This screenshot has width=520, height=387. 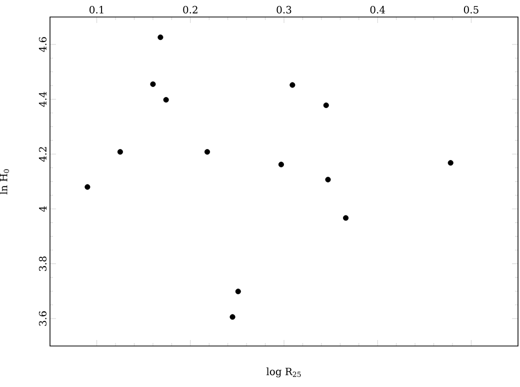 I want to click on x-axis-title: log R$_{25}$, so click(x=283, y=373).